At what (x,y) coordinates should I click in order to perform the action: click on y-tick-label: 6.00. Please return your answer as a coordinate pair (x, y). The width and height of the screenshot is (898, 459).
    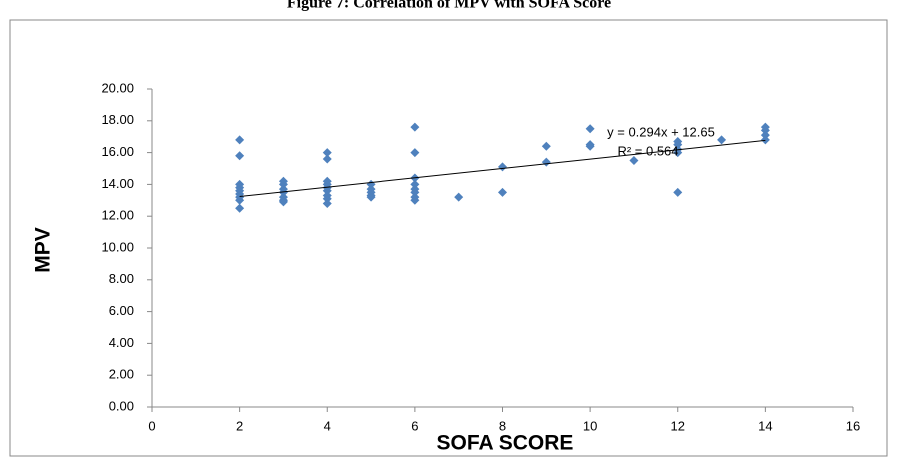
    Looking at the image, I should click on (121, 310).